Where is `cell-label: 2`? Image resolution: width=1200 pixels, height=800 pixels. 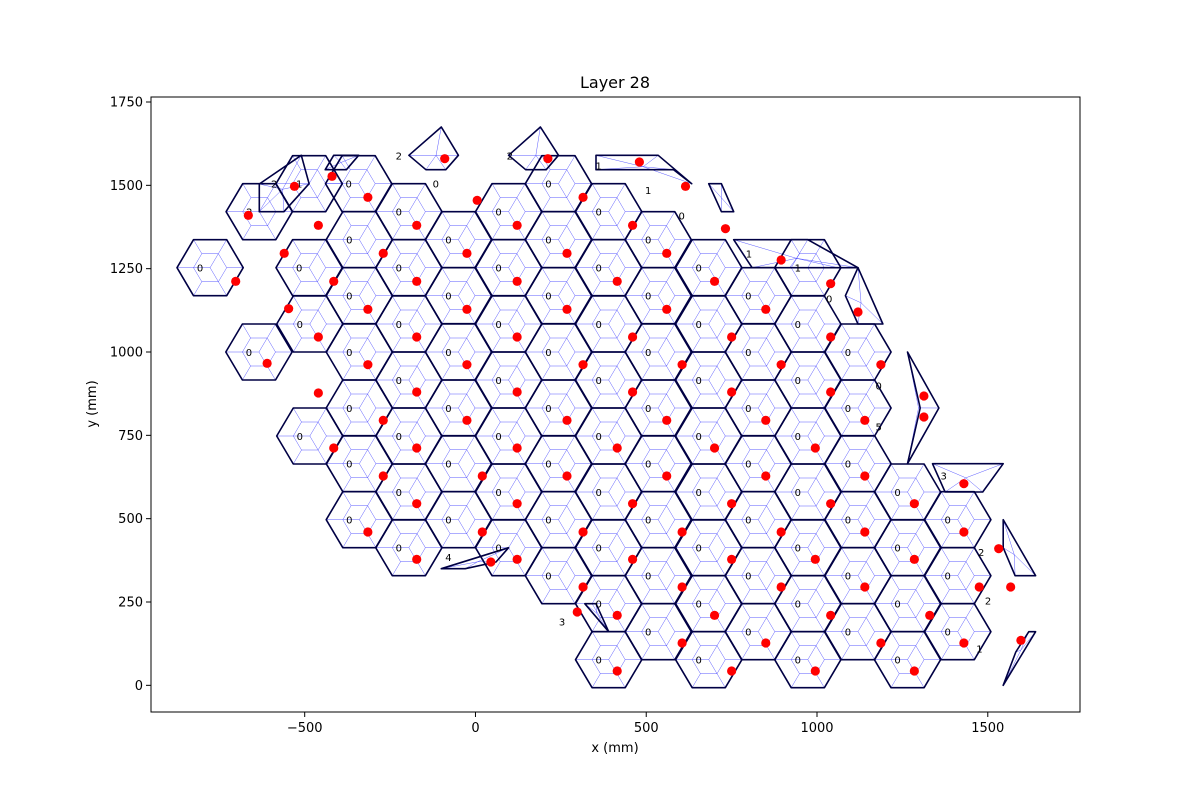 cell-label: 2 is located at coordinates (510, 156).